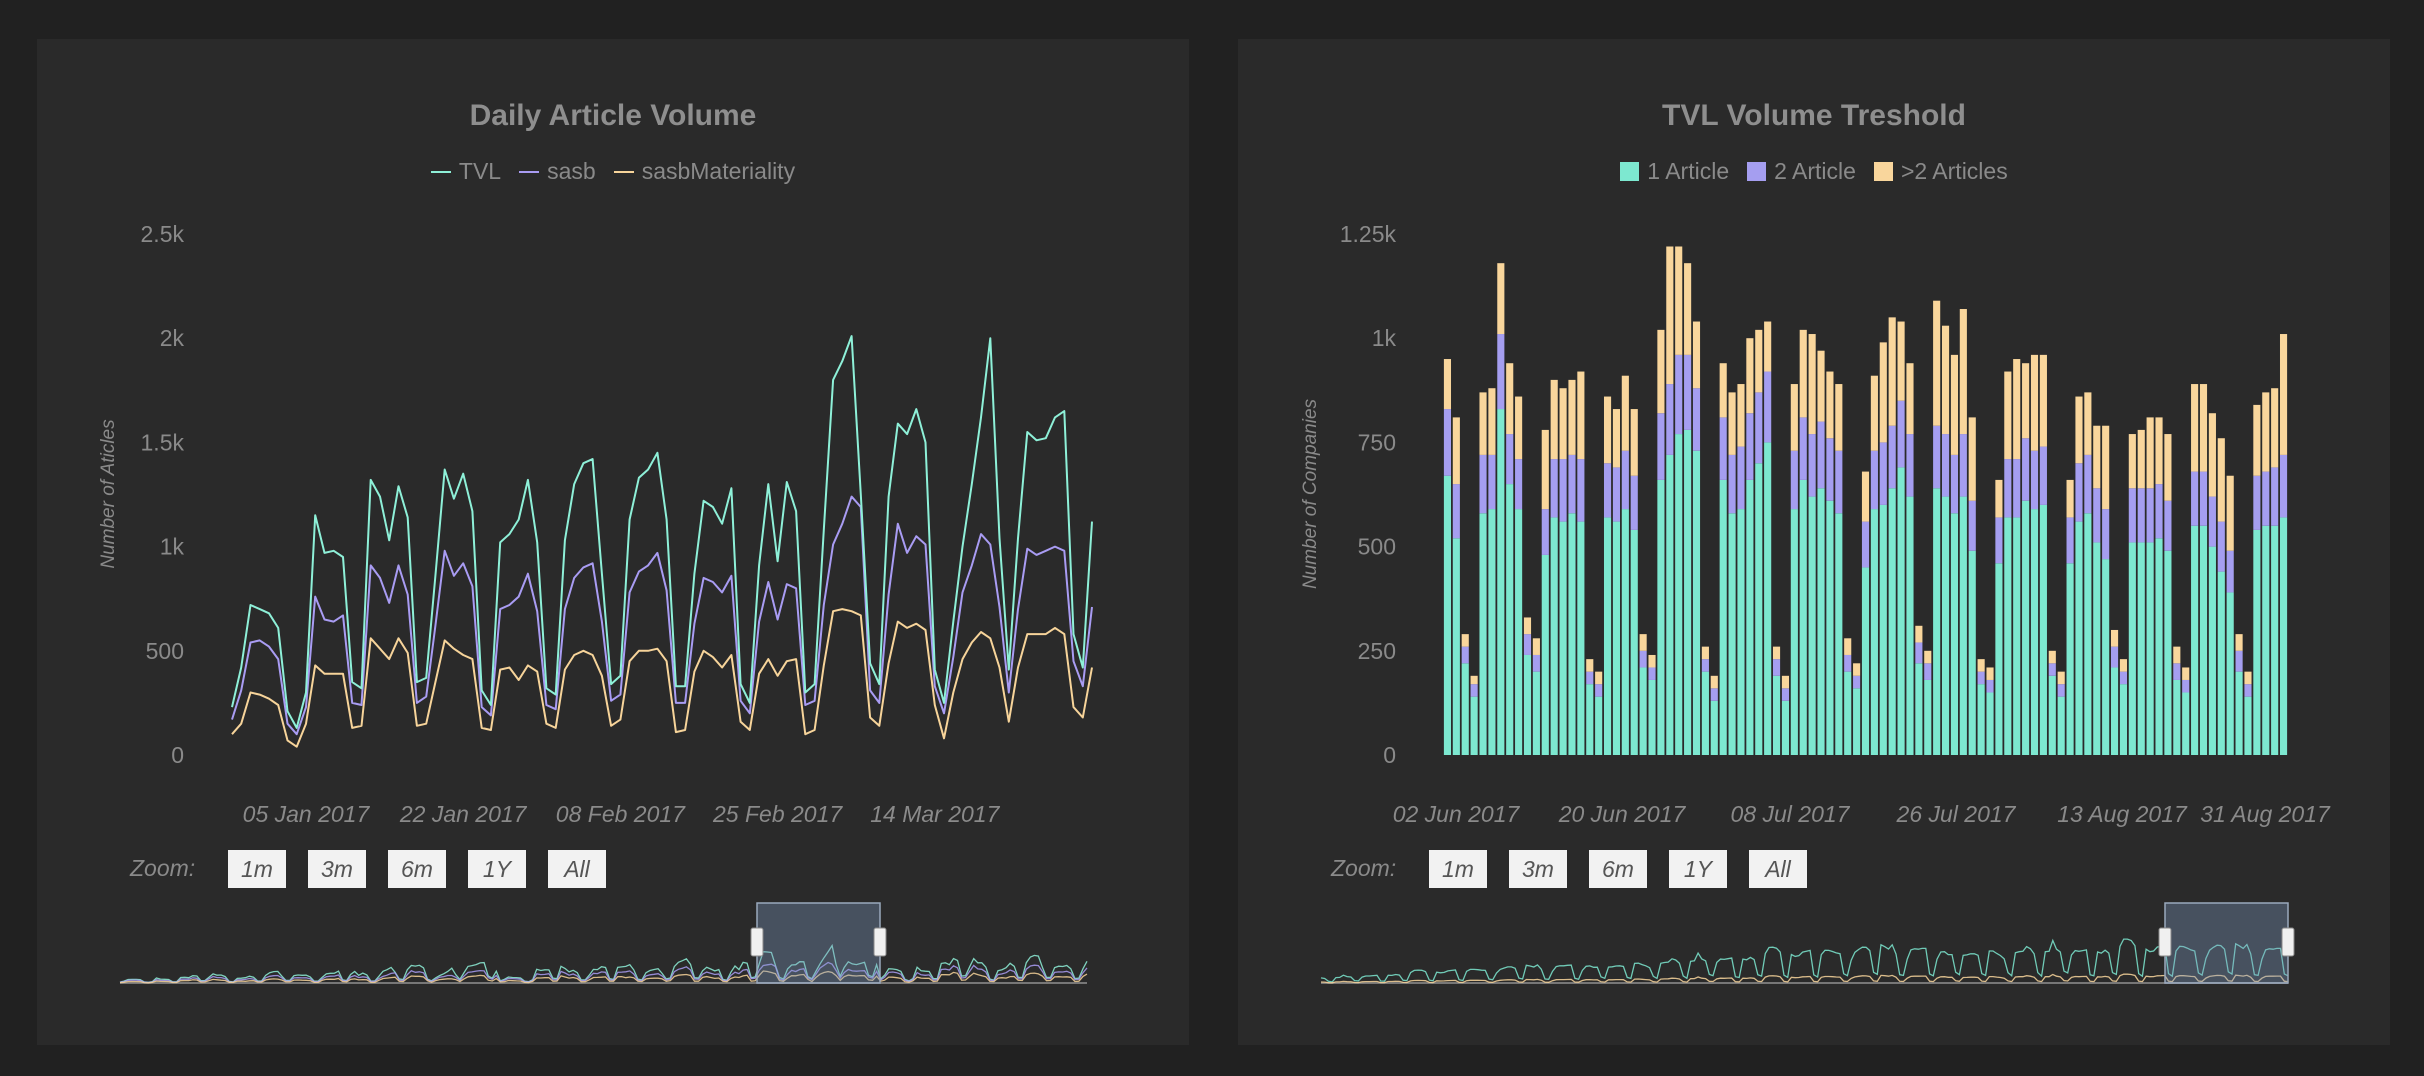 The image size is (2424, 1076). Describe the element at coordinates (1698, 869) in the screenshot. I see `zoom-1y-button: 1Y` at that location.